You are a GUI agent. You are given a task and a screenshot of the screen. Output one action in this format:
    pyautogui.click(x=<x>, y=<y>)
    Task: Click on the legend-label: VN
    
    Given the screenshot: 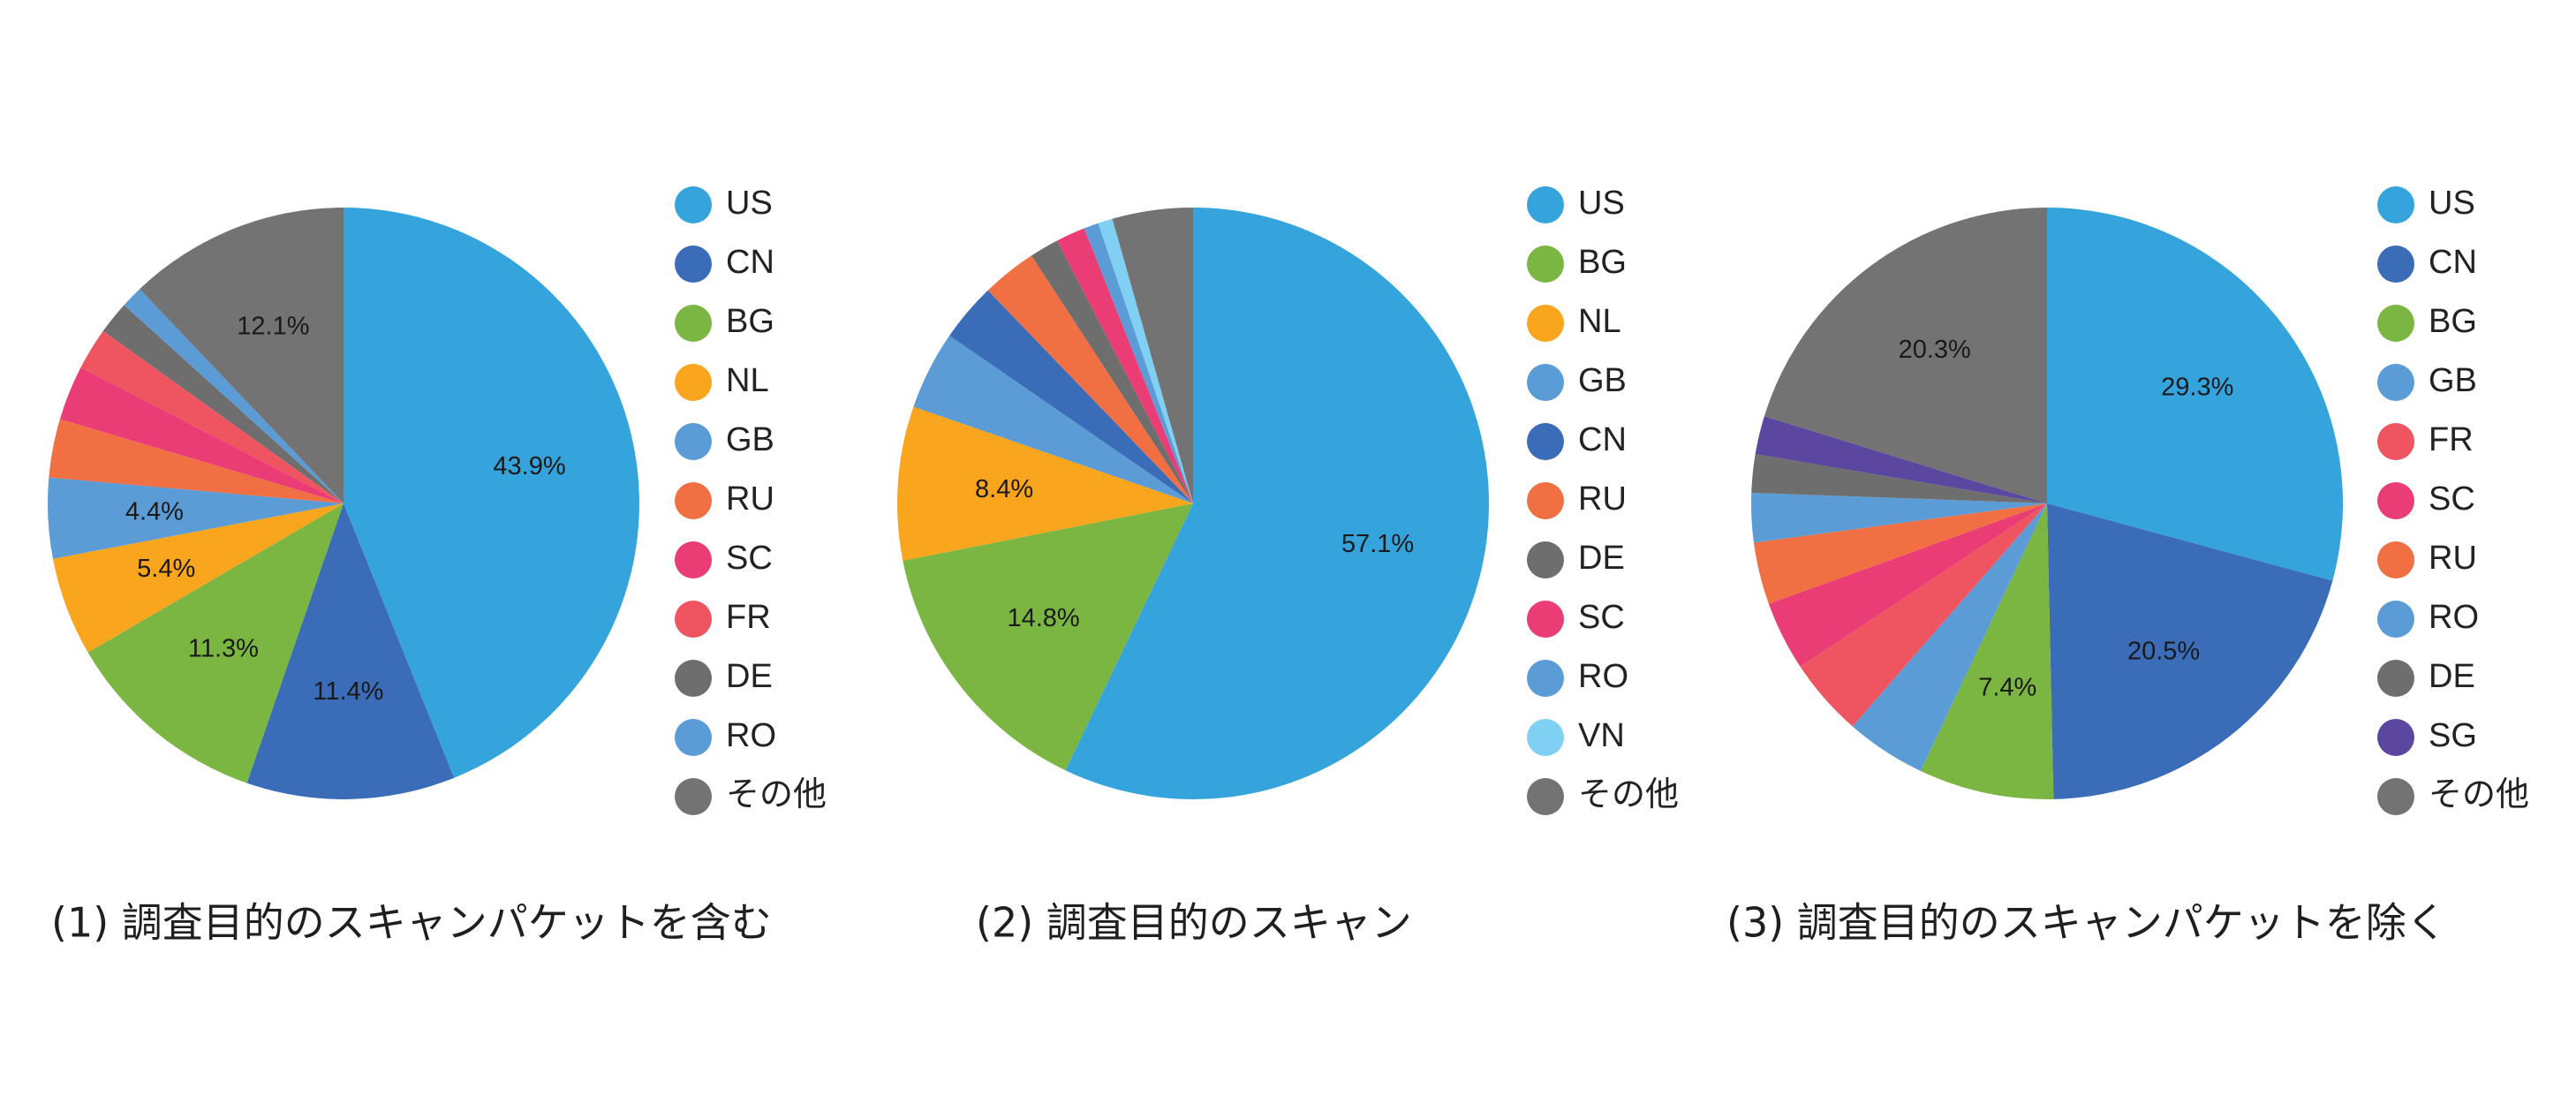 What is the action you would take?
    pyautogui.click(x=1601, y=735)
    